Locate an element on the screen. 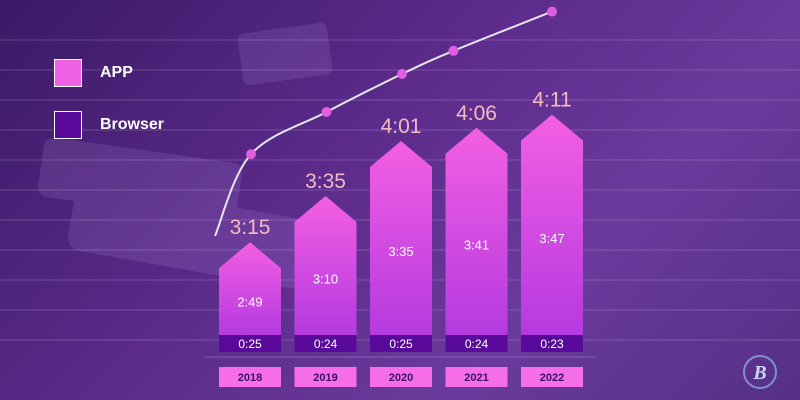 The height and width of the screenshot is (400, 800). legend-label-app: APP is located at coordinates (116, 72).